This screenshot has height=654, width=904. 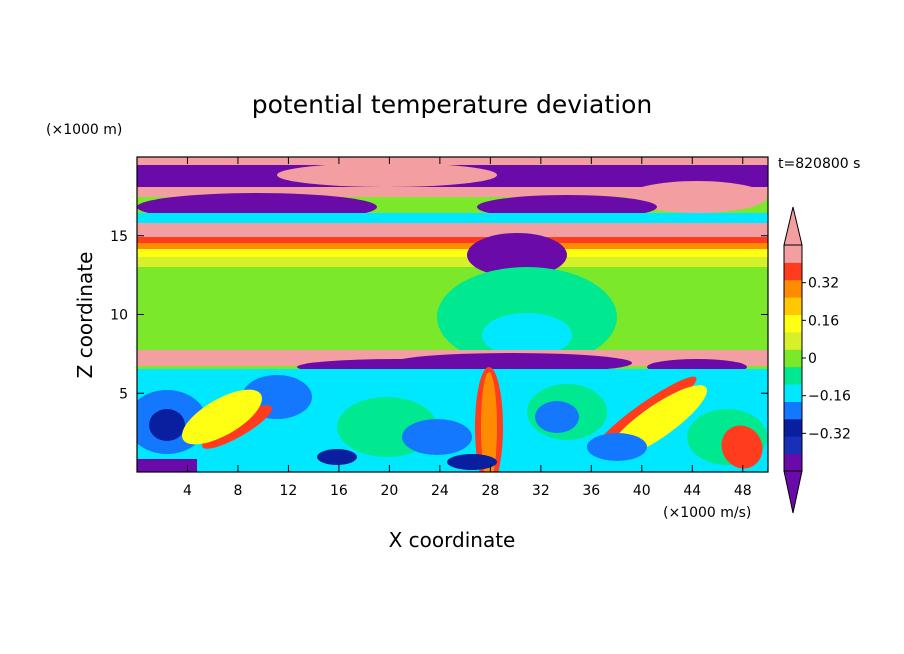 What do you see at coordinates (591, 491) in the screenshot?
I see `x-tick-label: 36` at bounding box center [591, 491].